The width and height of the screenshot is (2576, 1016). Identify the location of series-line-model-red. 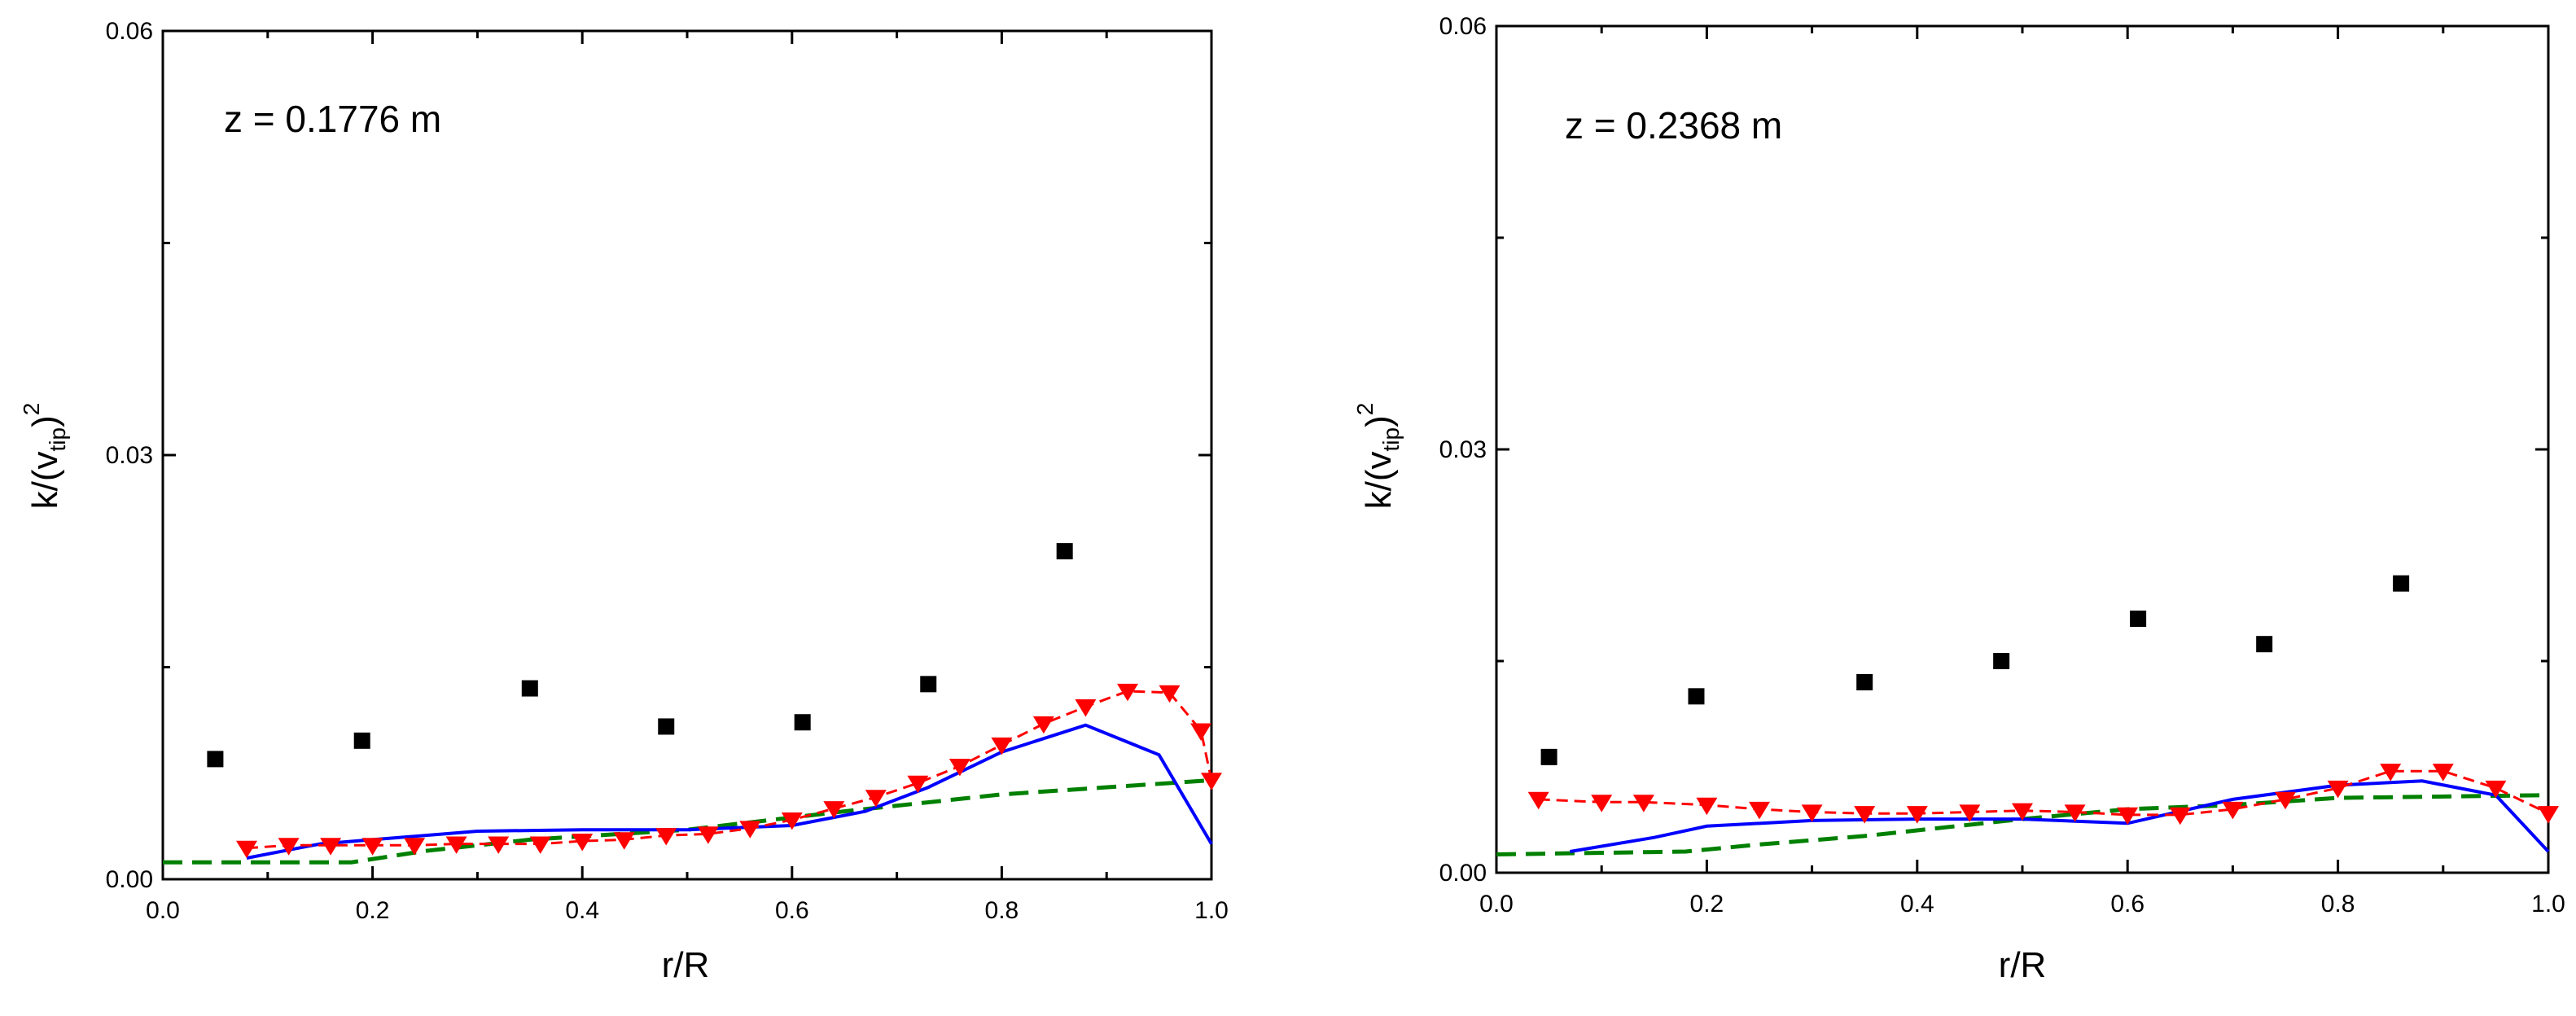
(2043, 793).